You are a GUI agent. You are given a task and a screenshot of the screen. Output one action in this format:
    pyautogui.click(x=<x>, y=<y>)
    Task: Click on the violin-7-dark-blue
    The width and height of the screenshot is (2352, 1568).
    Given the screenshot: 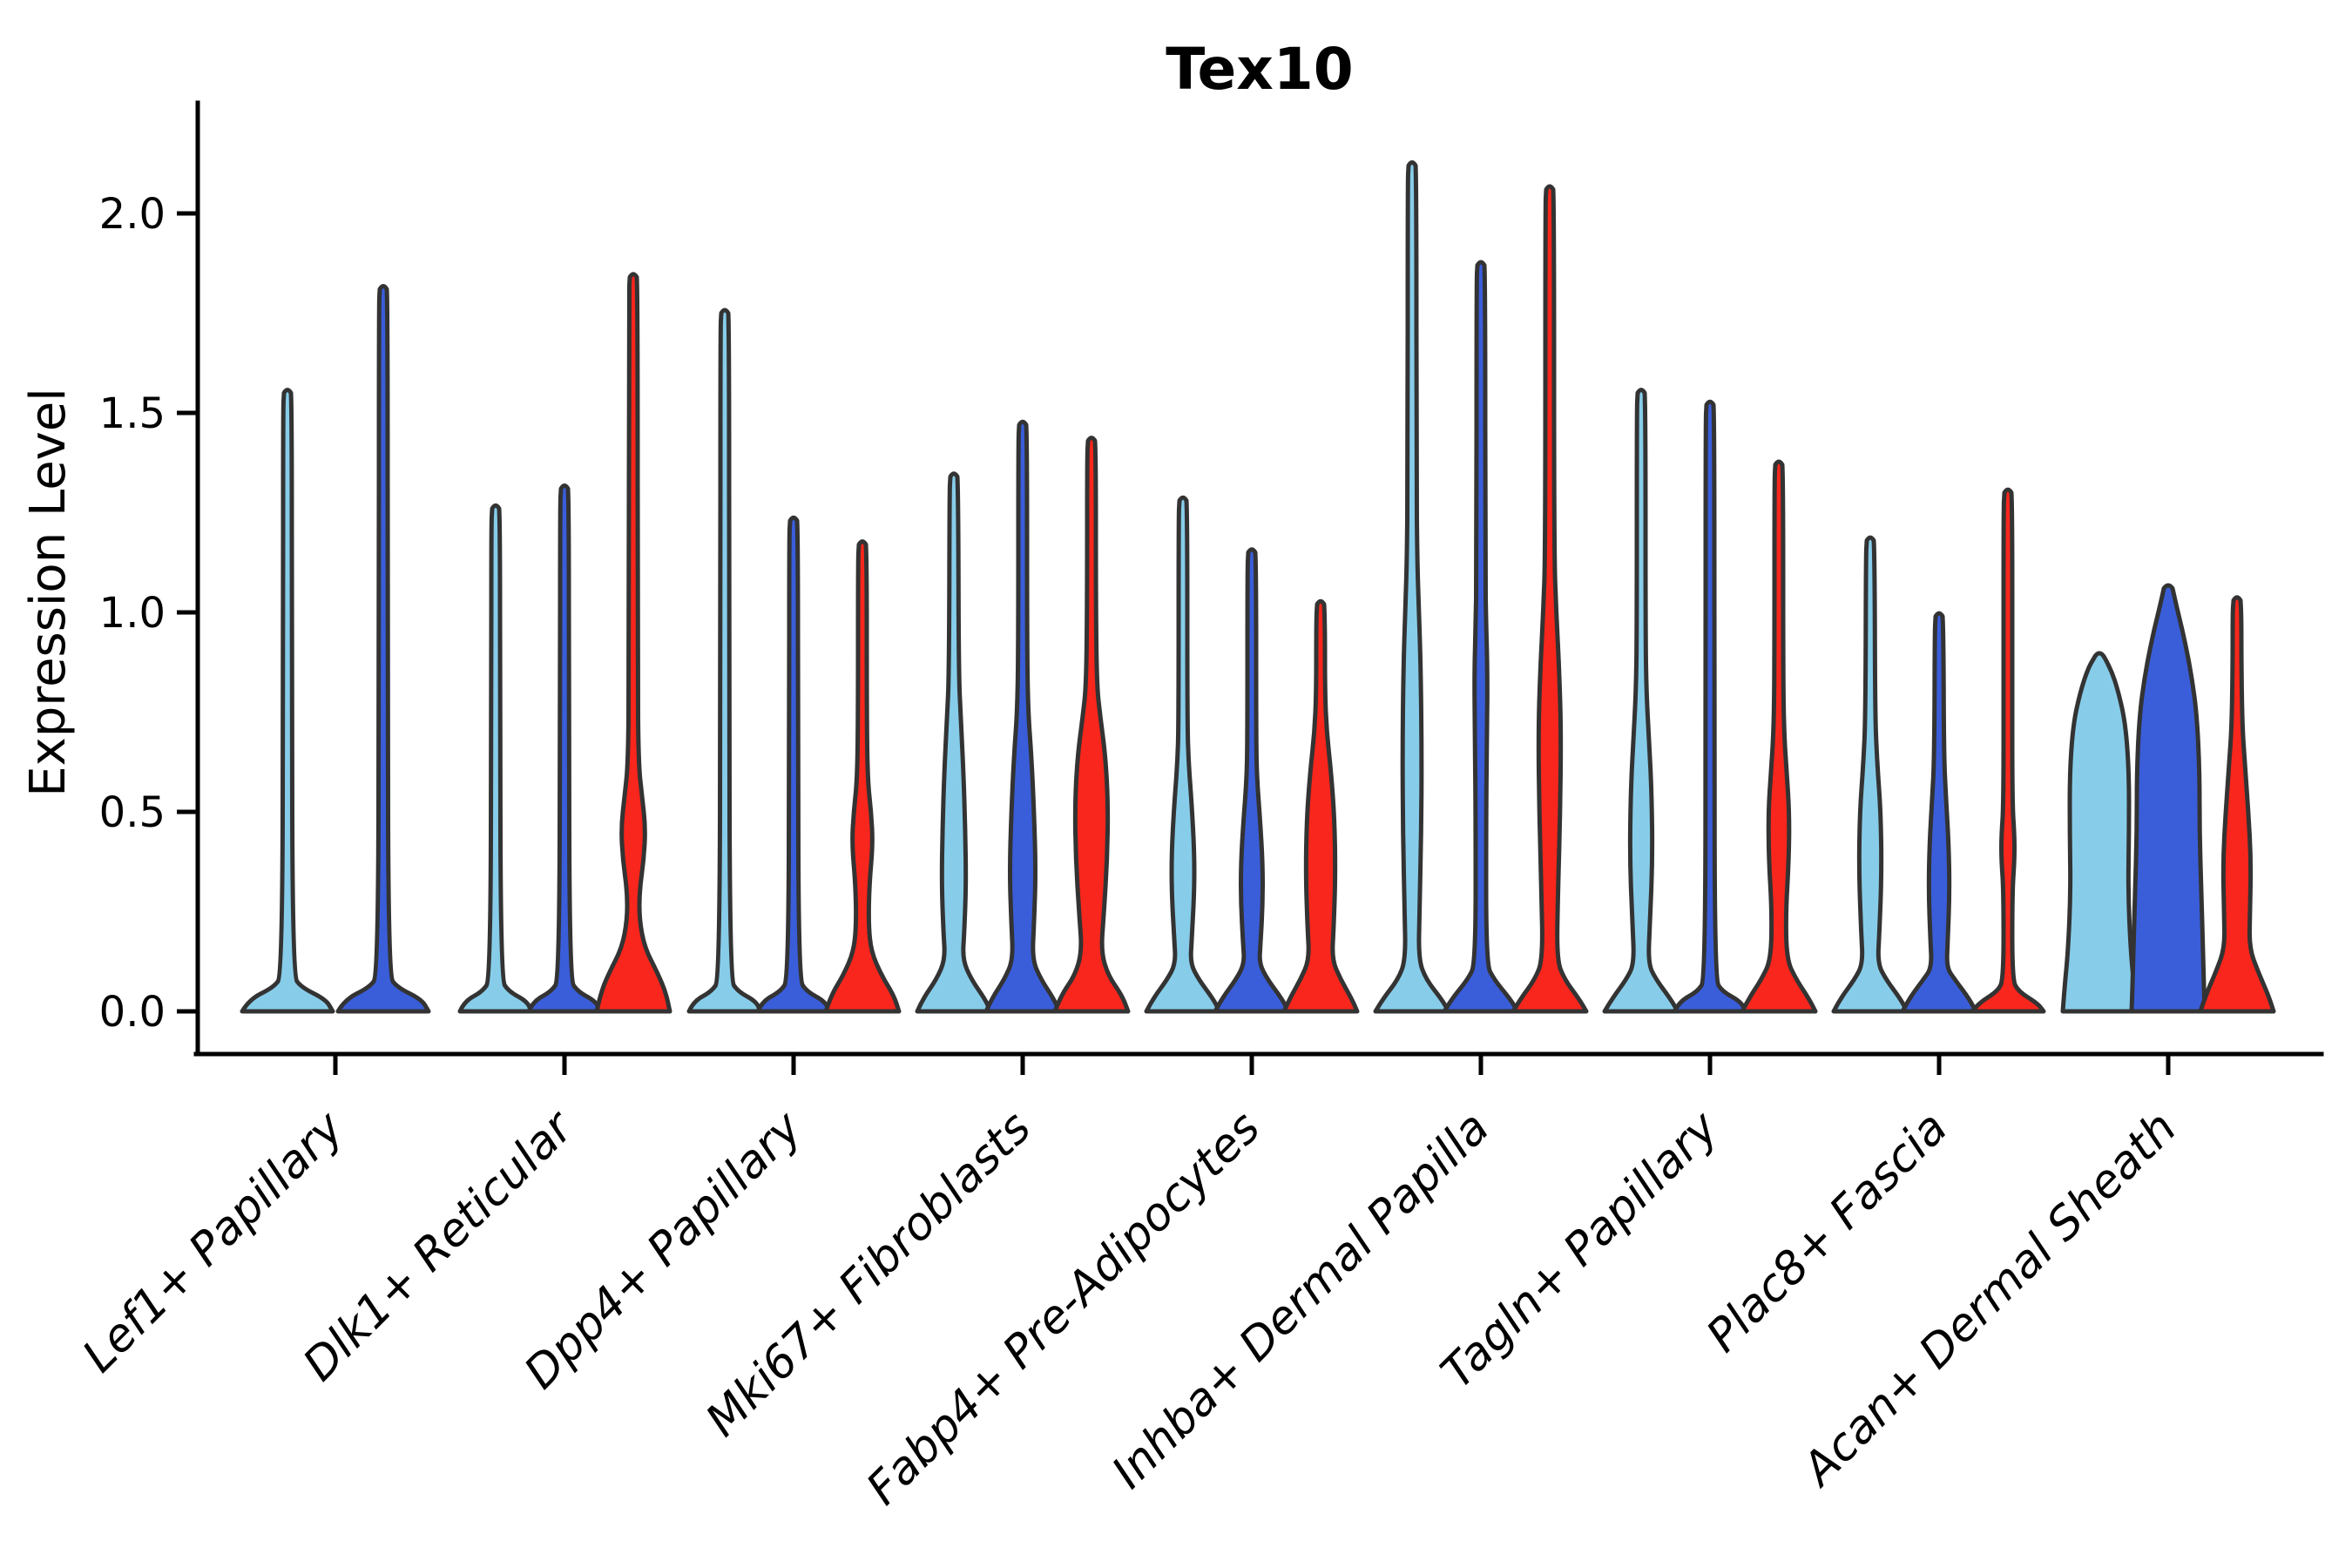 What is the action you would take?
    pyautogui.click(x=1710, y=706)
    